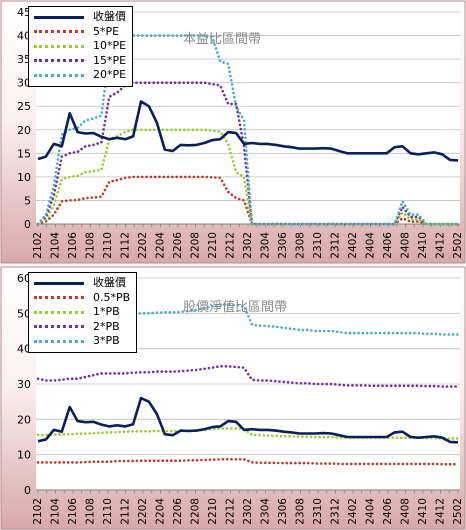  Describe the element at coordinates (248, 245) in the screenshot. I see `x-tick-label: 2302` at that location.